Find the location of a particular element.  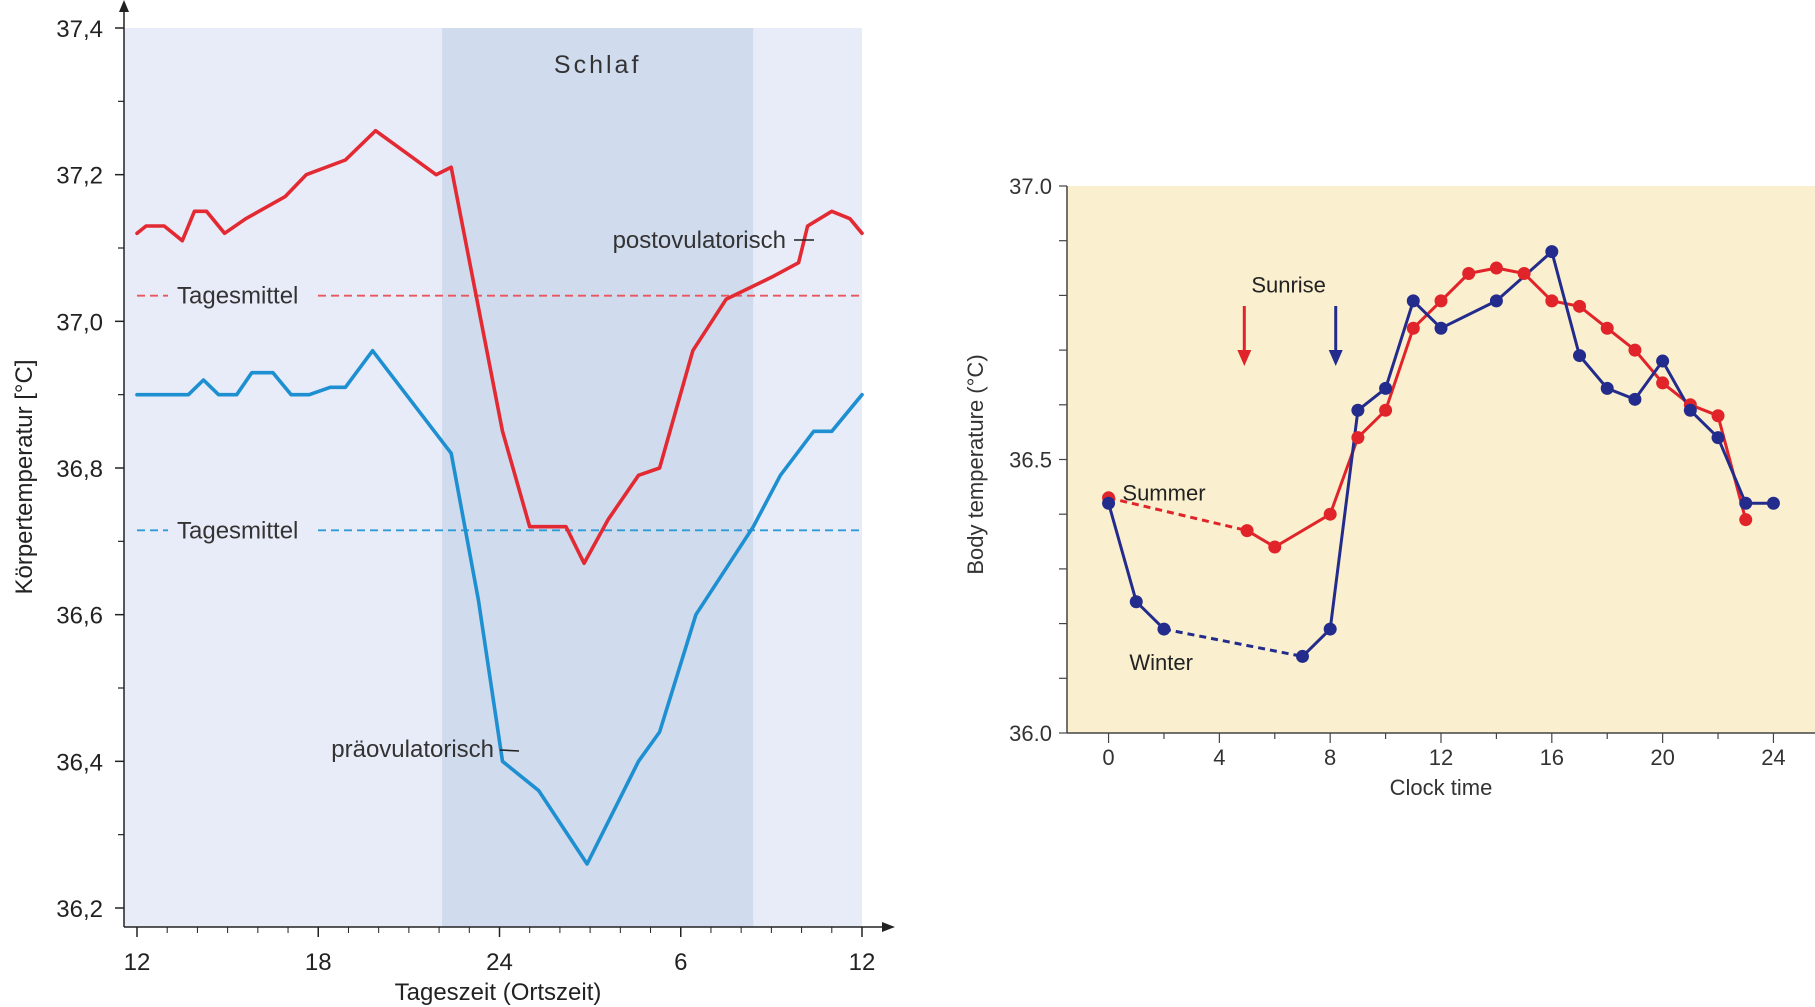

series-label-praovulatorisch: präovulatorisch is located at coordinates (412, 749).